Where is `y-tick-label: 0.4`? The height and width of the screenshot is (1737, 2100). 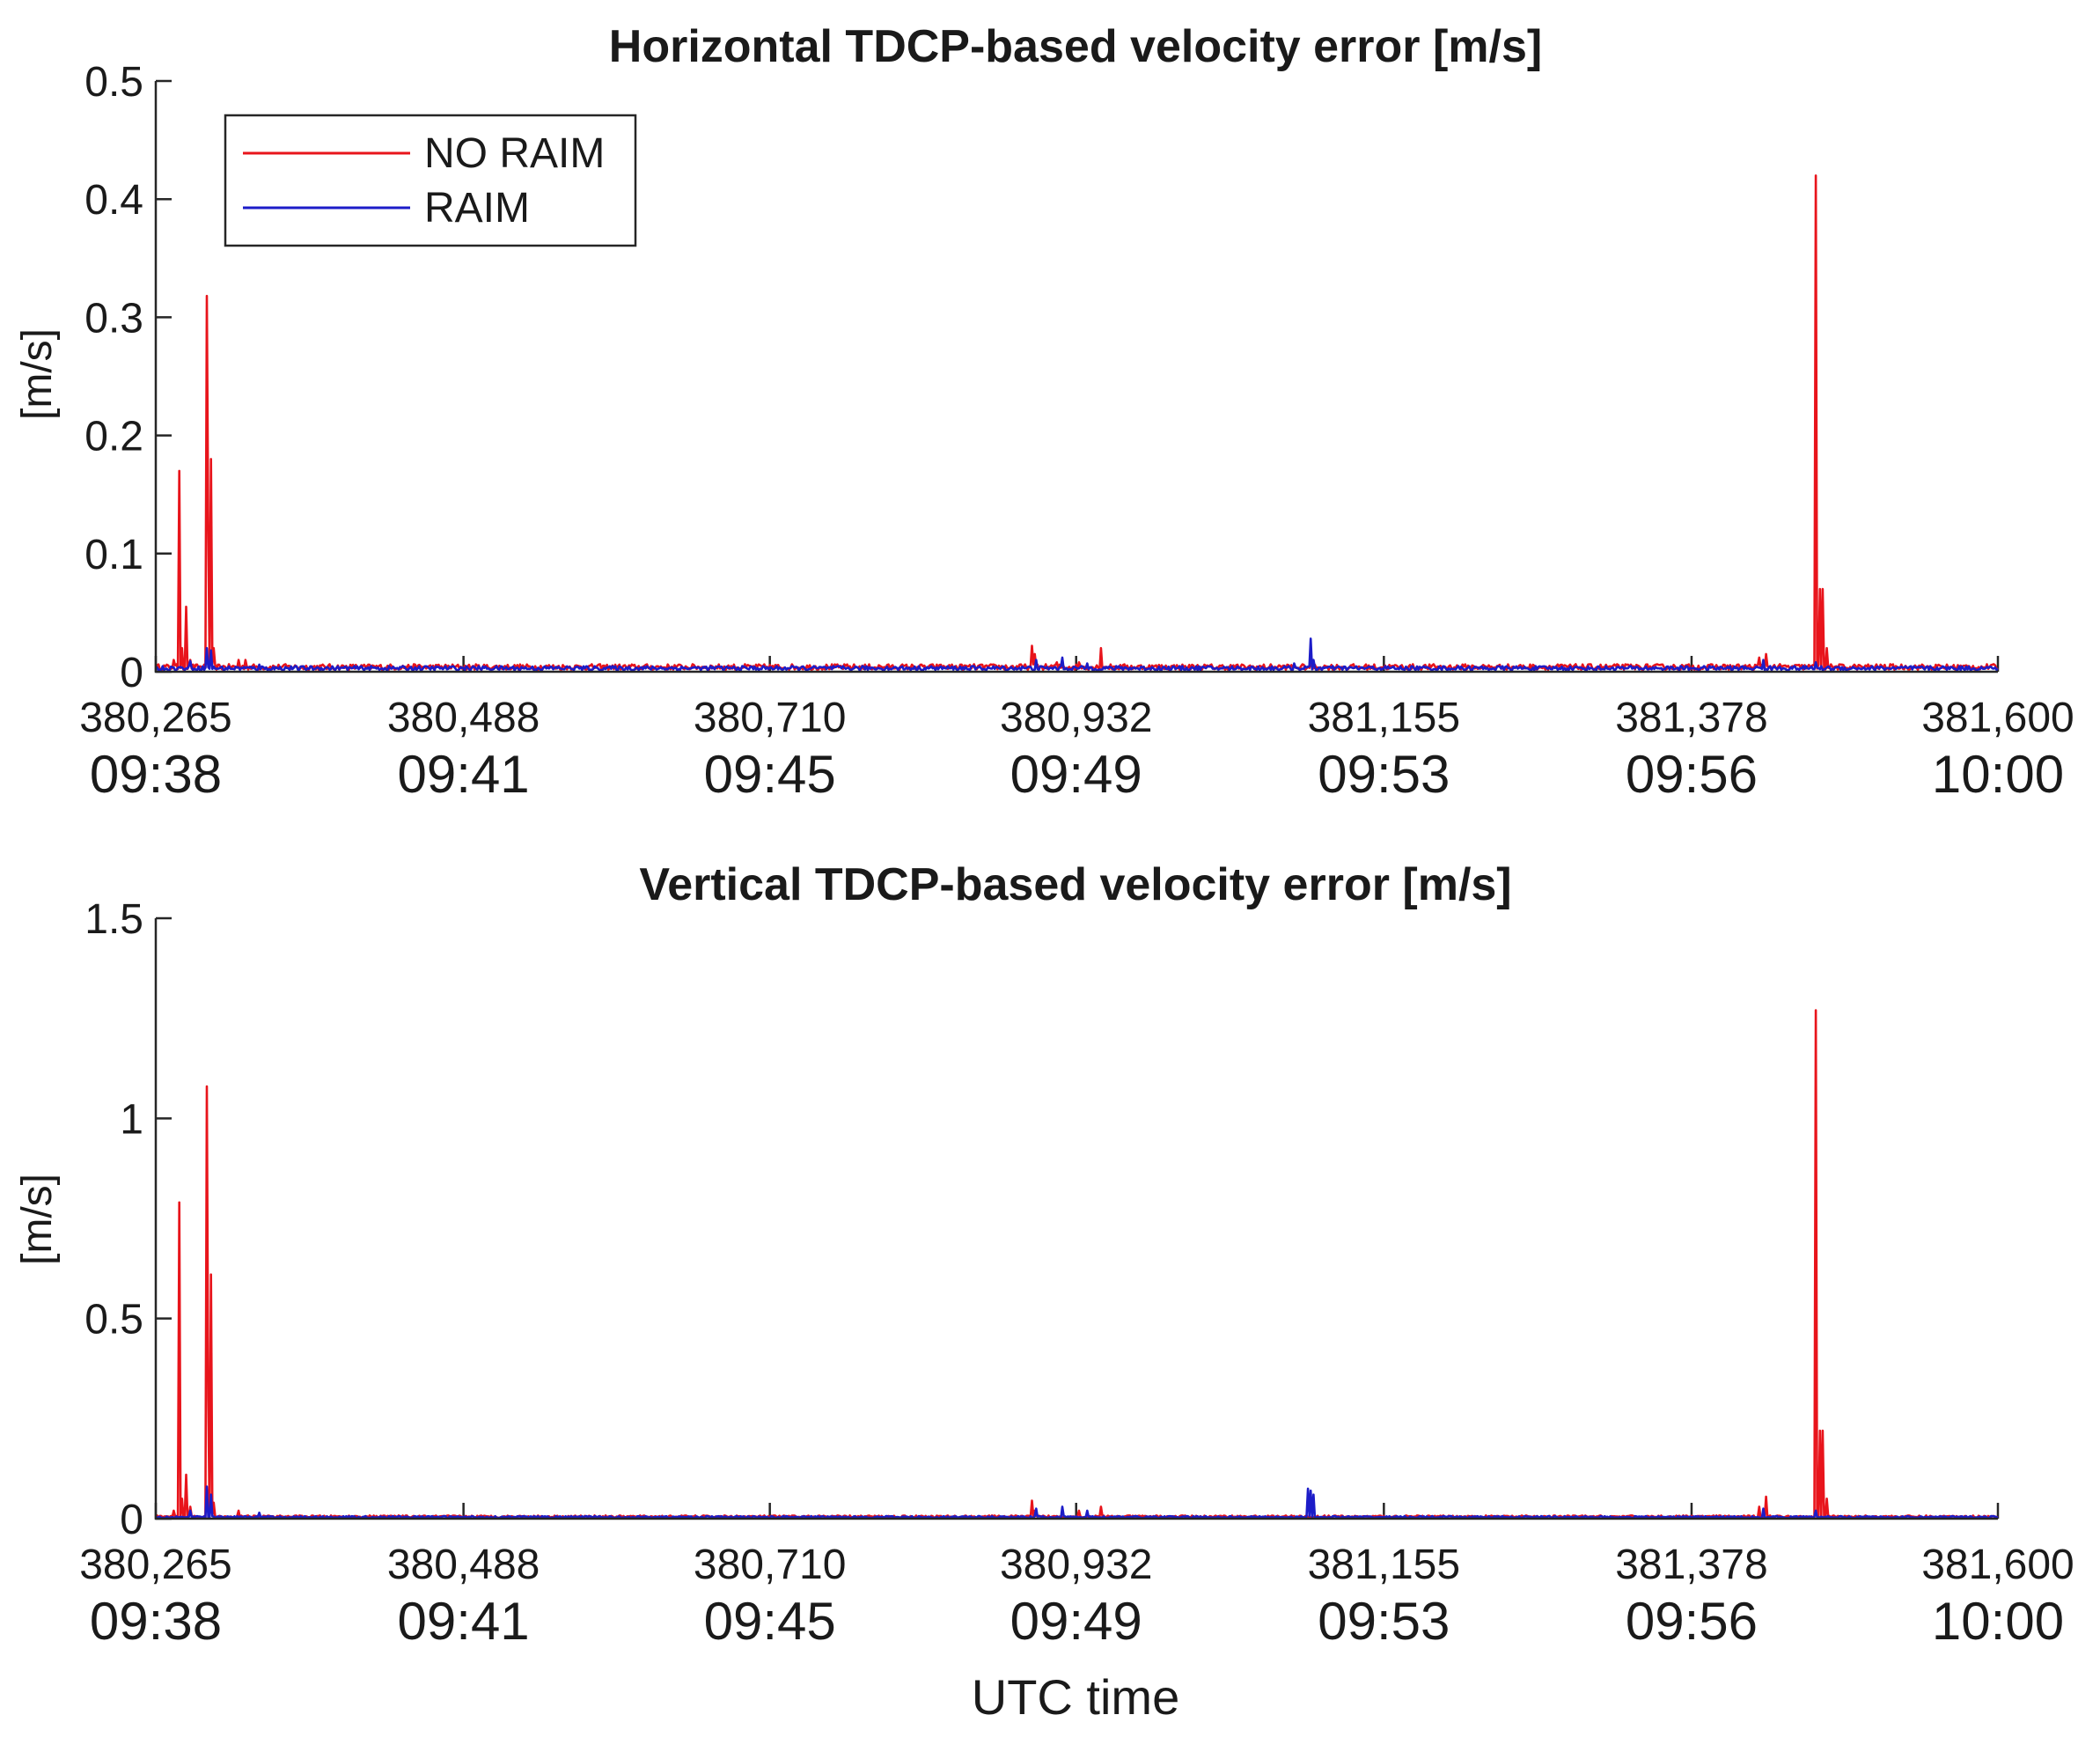 y-tick-label: 0.4 is located at coordinates (114, 200).